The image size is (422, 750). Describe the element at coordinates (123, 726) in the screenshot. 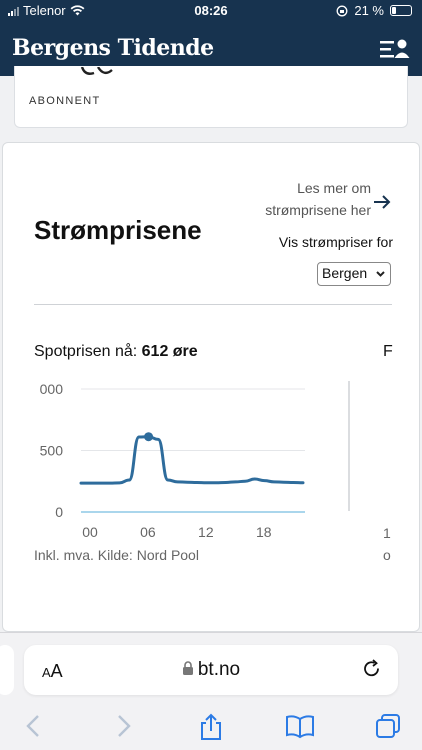

I see `forward-icon` at that location.